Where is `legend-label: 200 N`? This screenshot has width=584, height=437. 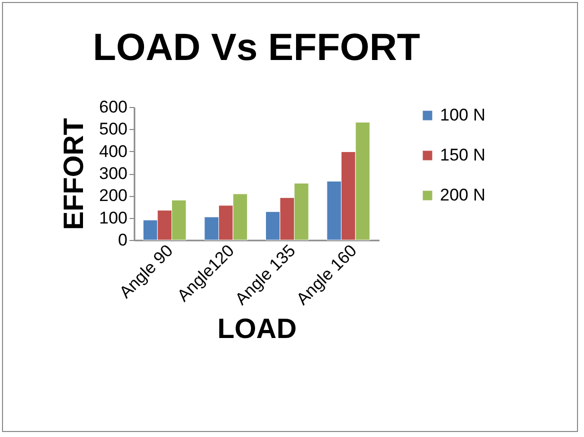 legend-label: 200 N is located at coordinates (463, 195).